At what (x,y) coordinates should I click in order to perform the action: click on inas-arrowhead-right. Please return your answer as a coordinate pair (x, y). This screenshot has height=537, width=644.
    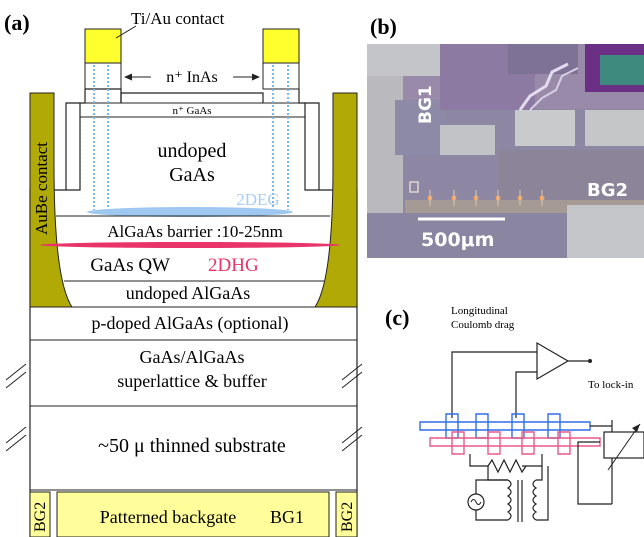
    Looking at the image, I should click on (256, 77).